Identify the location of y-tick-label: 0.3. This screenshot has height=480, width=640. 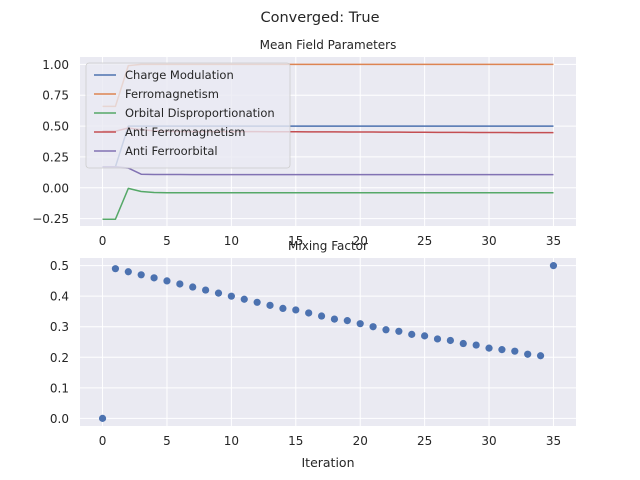
(59, 327).